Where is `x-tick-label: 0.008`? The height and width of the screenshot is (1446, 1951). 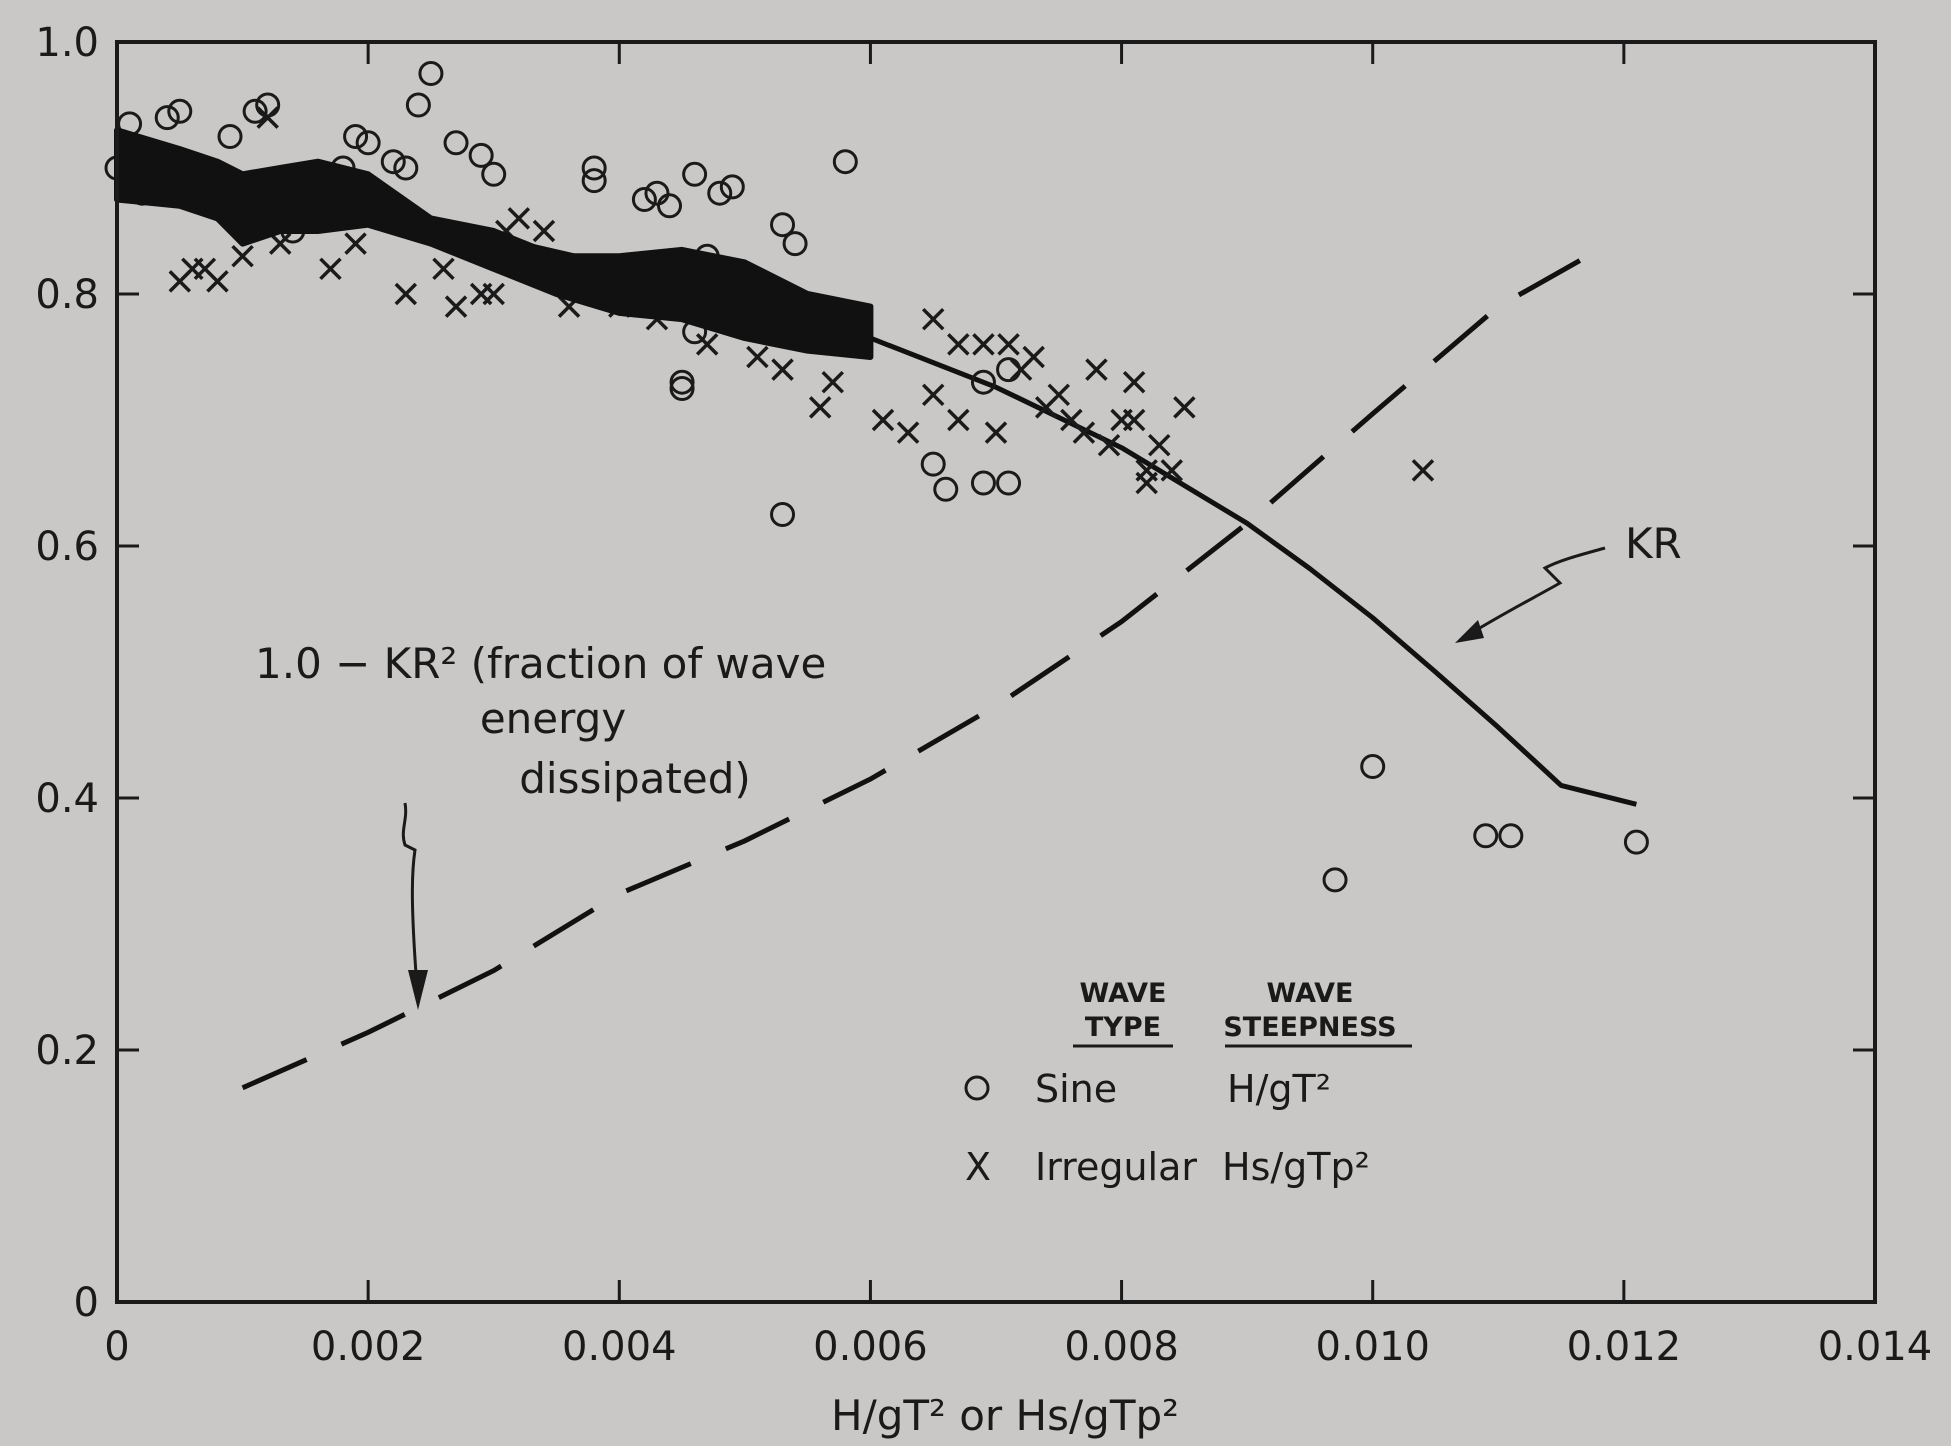 x-tick-label: 0.008 is located at coordinates (1121, 1347).